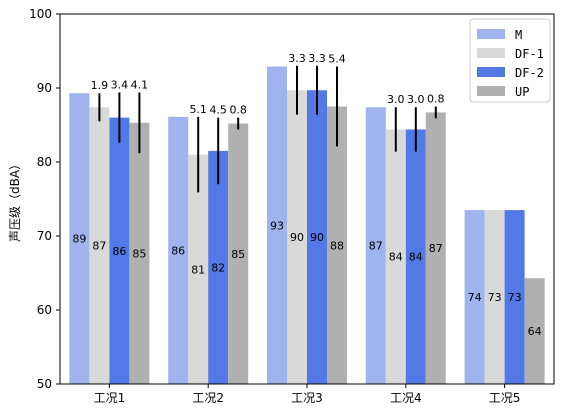 This screenshot has width=564, height=416. I want to click on error-label: 4.1, so click(140, 84).